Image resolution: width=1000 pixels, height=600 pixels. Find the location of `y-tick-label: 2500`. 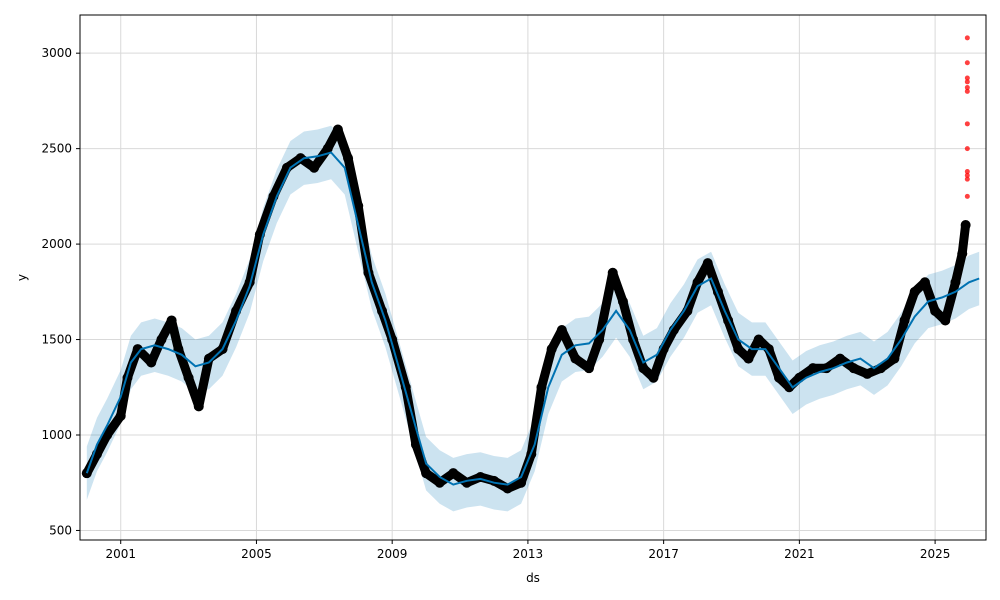

y-tick-label: 2500 is located at coordinates (56, 149).